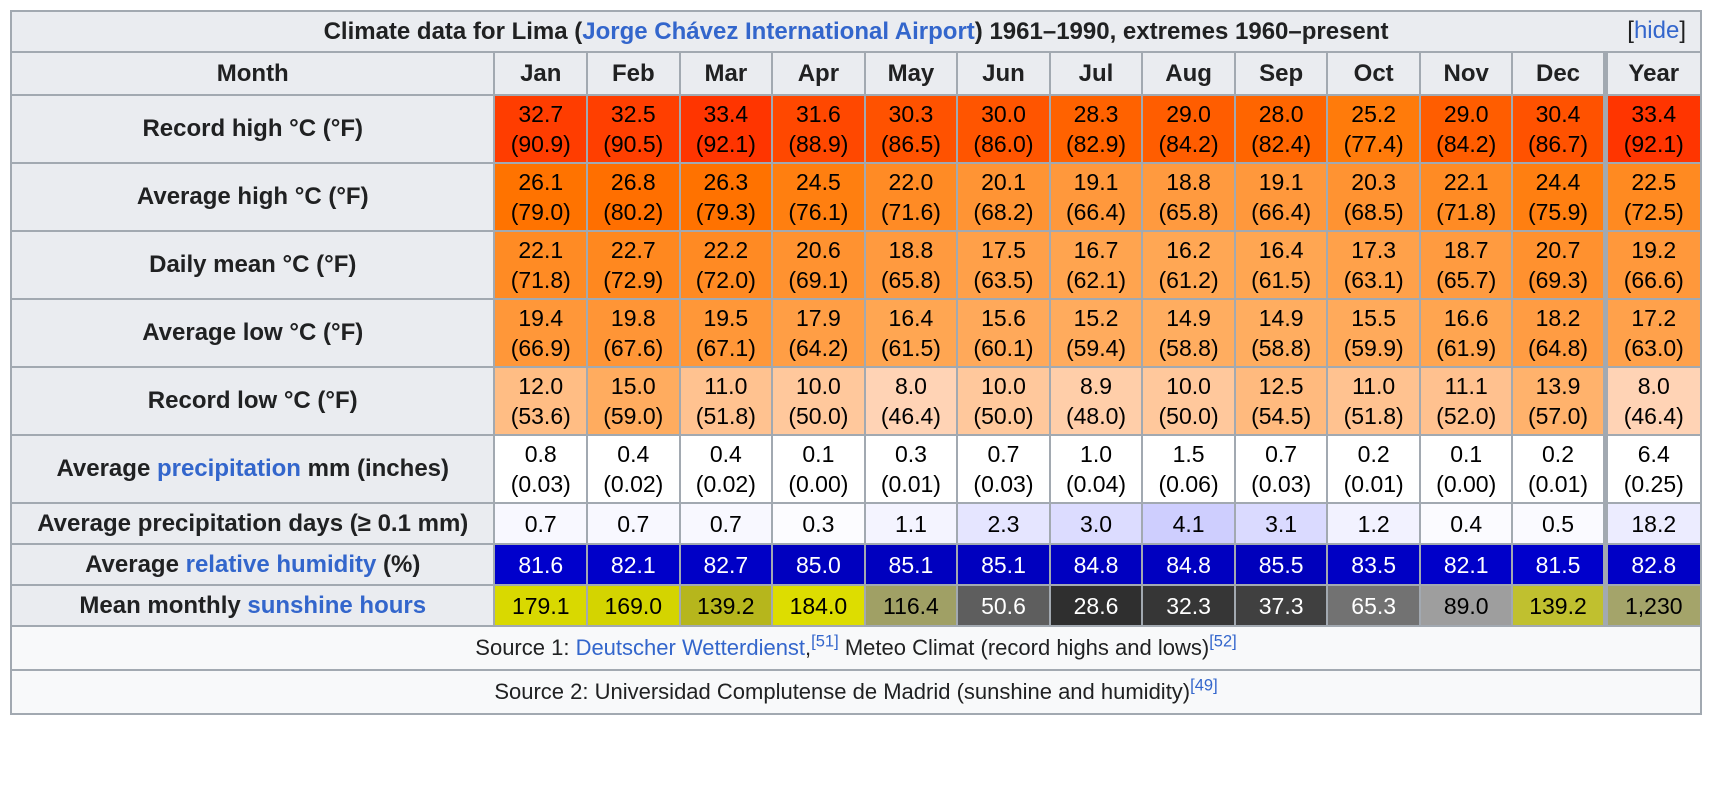 Image resolution: width=1712 pixels, height=790 pixels. What do you see at coordinates (281, 564) in the screenshot?
I see `row-header-link: relative humidity` at bounding box center [281, 564].